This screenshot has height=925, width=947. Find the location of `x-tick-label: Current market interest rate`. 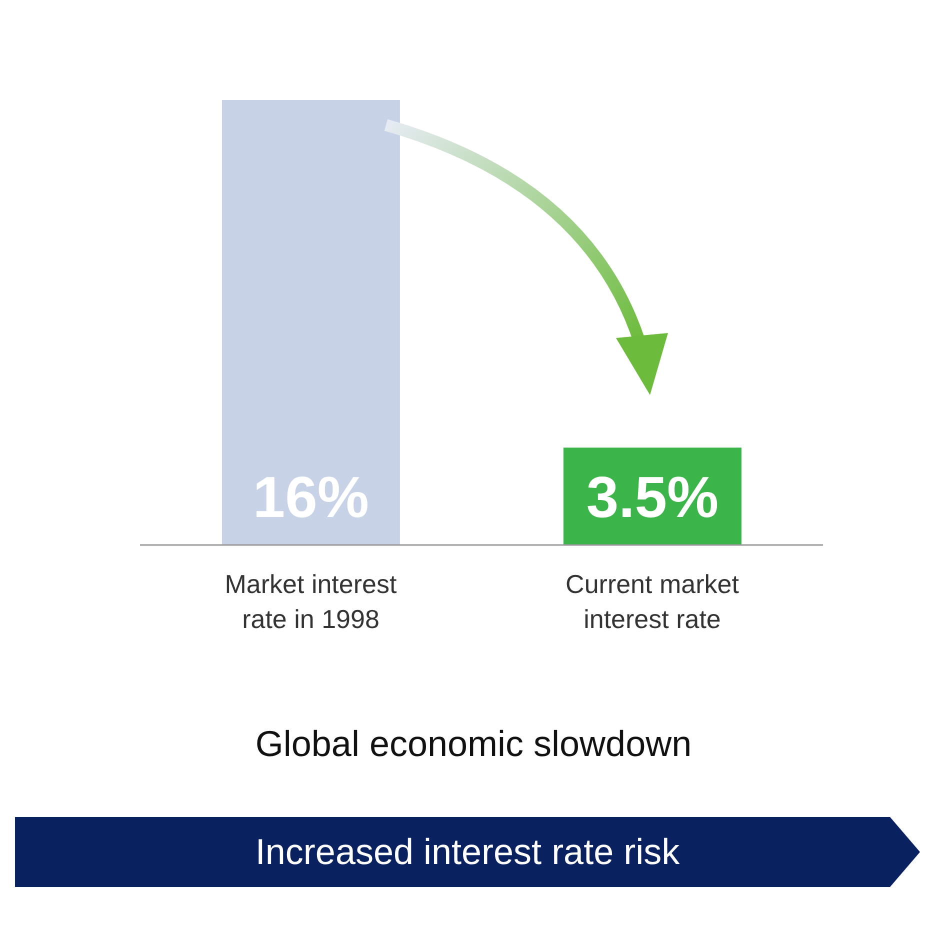

x-tick-label: Current market interest rate is located at coordinates (653, 601).